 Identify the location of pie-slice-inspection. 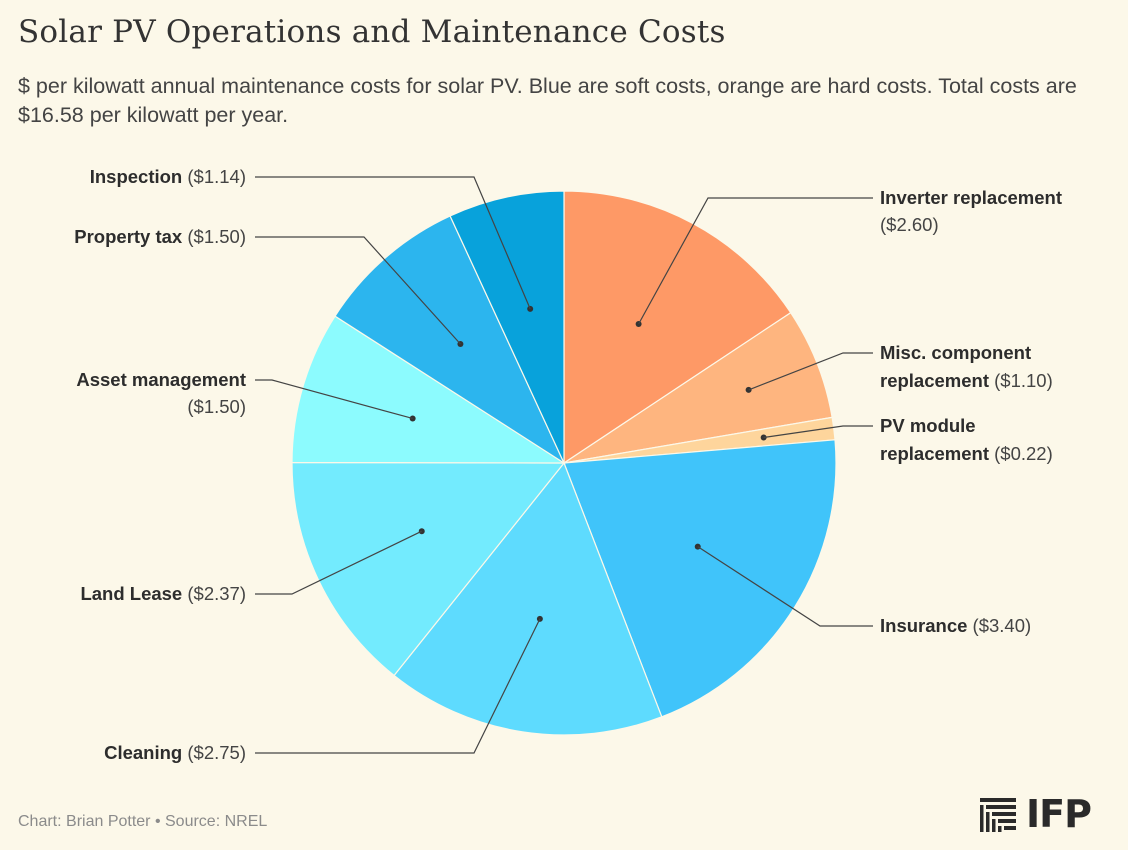
(507, 327).